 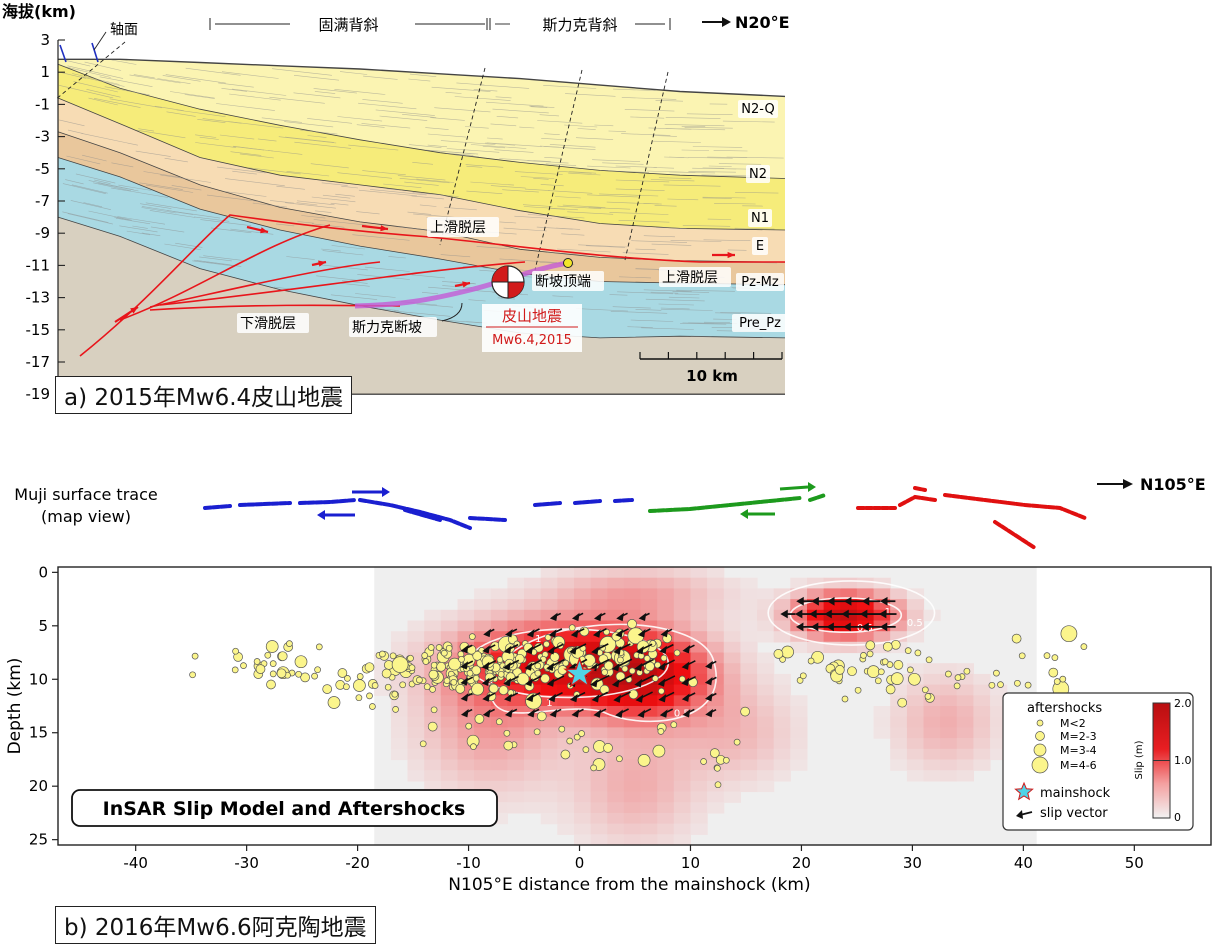 I want to click on x-tick-label: 20, so click(x=801, y=863).